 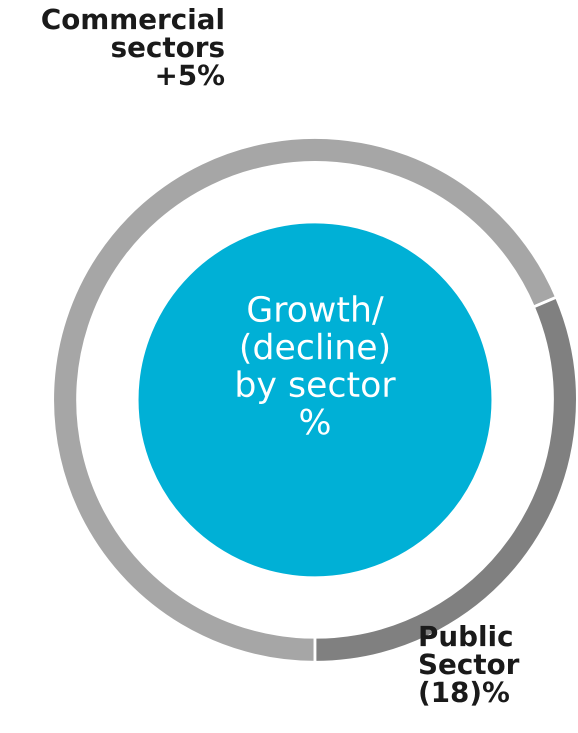 I want to click on slice-label: Commercial sectors +5%, so click(x=133, y=47).